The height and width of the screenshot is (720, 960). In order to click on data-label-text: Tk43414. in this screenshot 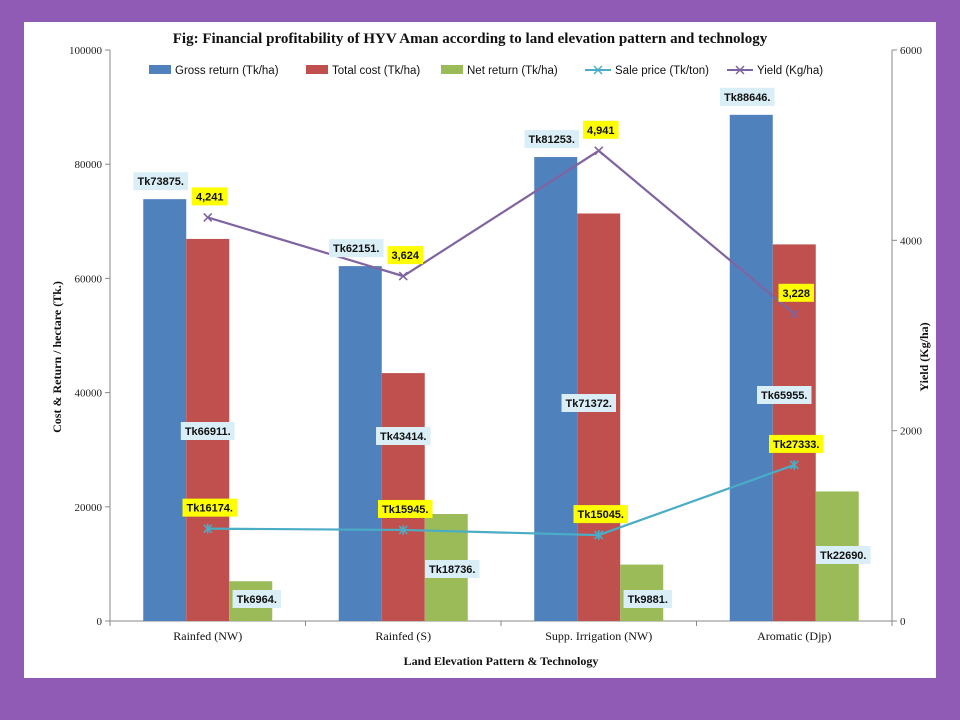, I will do `click(403, 437)`.